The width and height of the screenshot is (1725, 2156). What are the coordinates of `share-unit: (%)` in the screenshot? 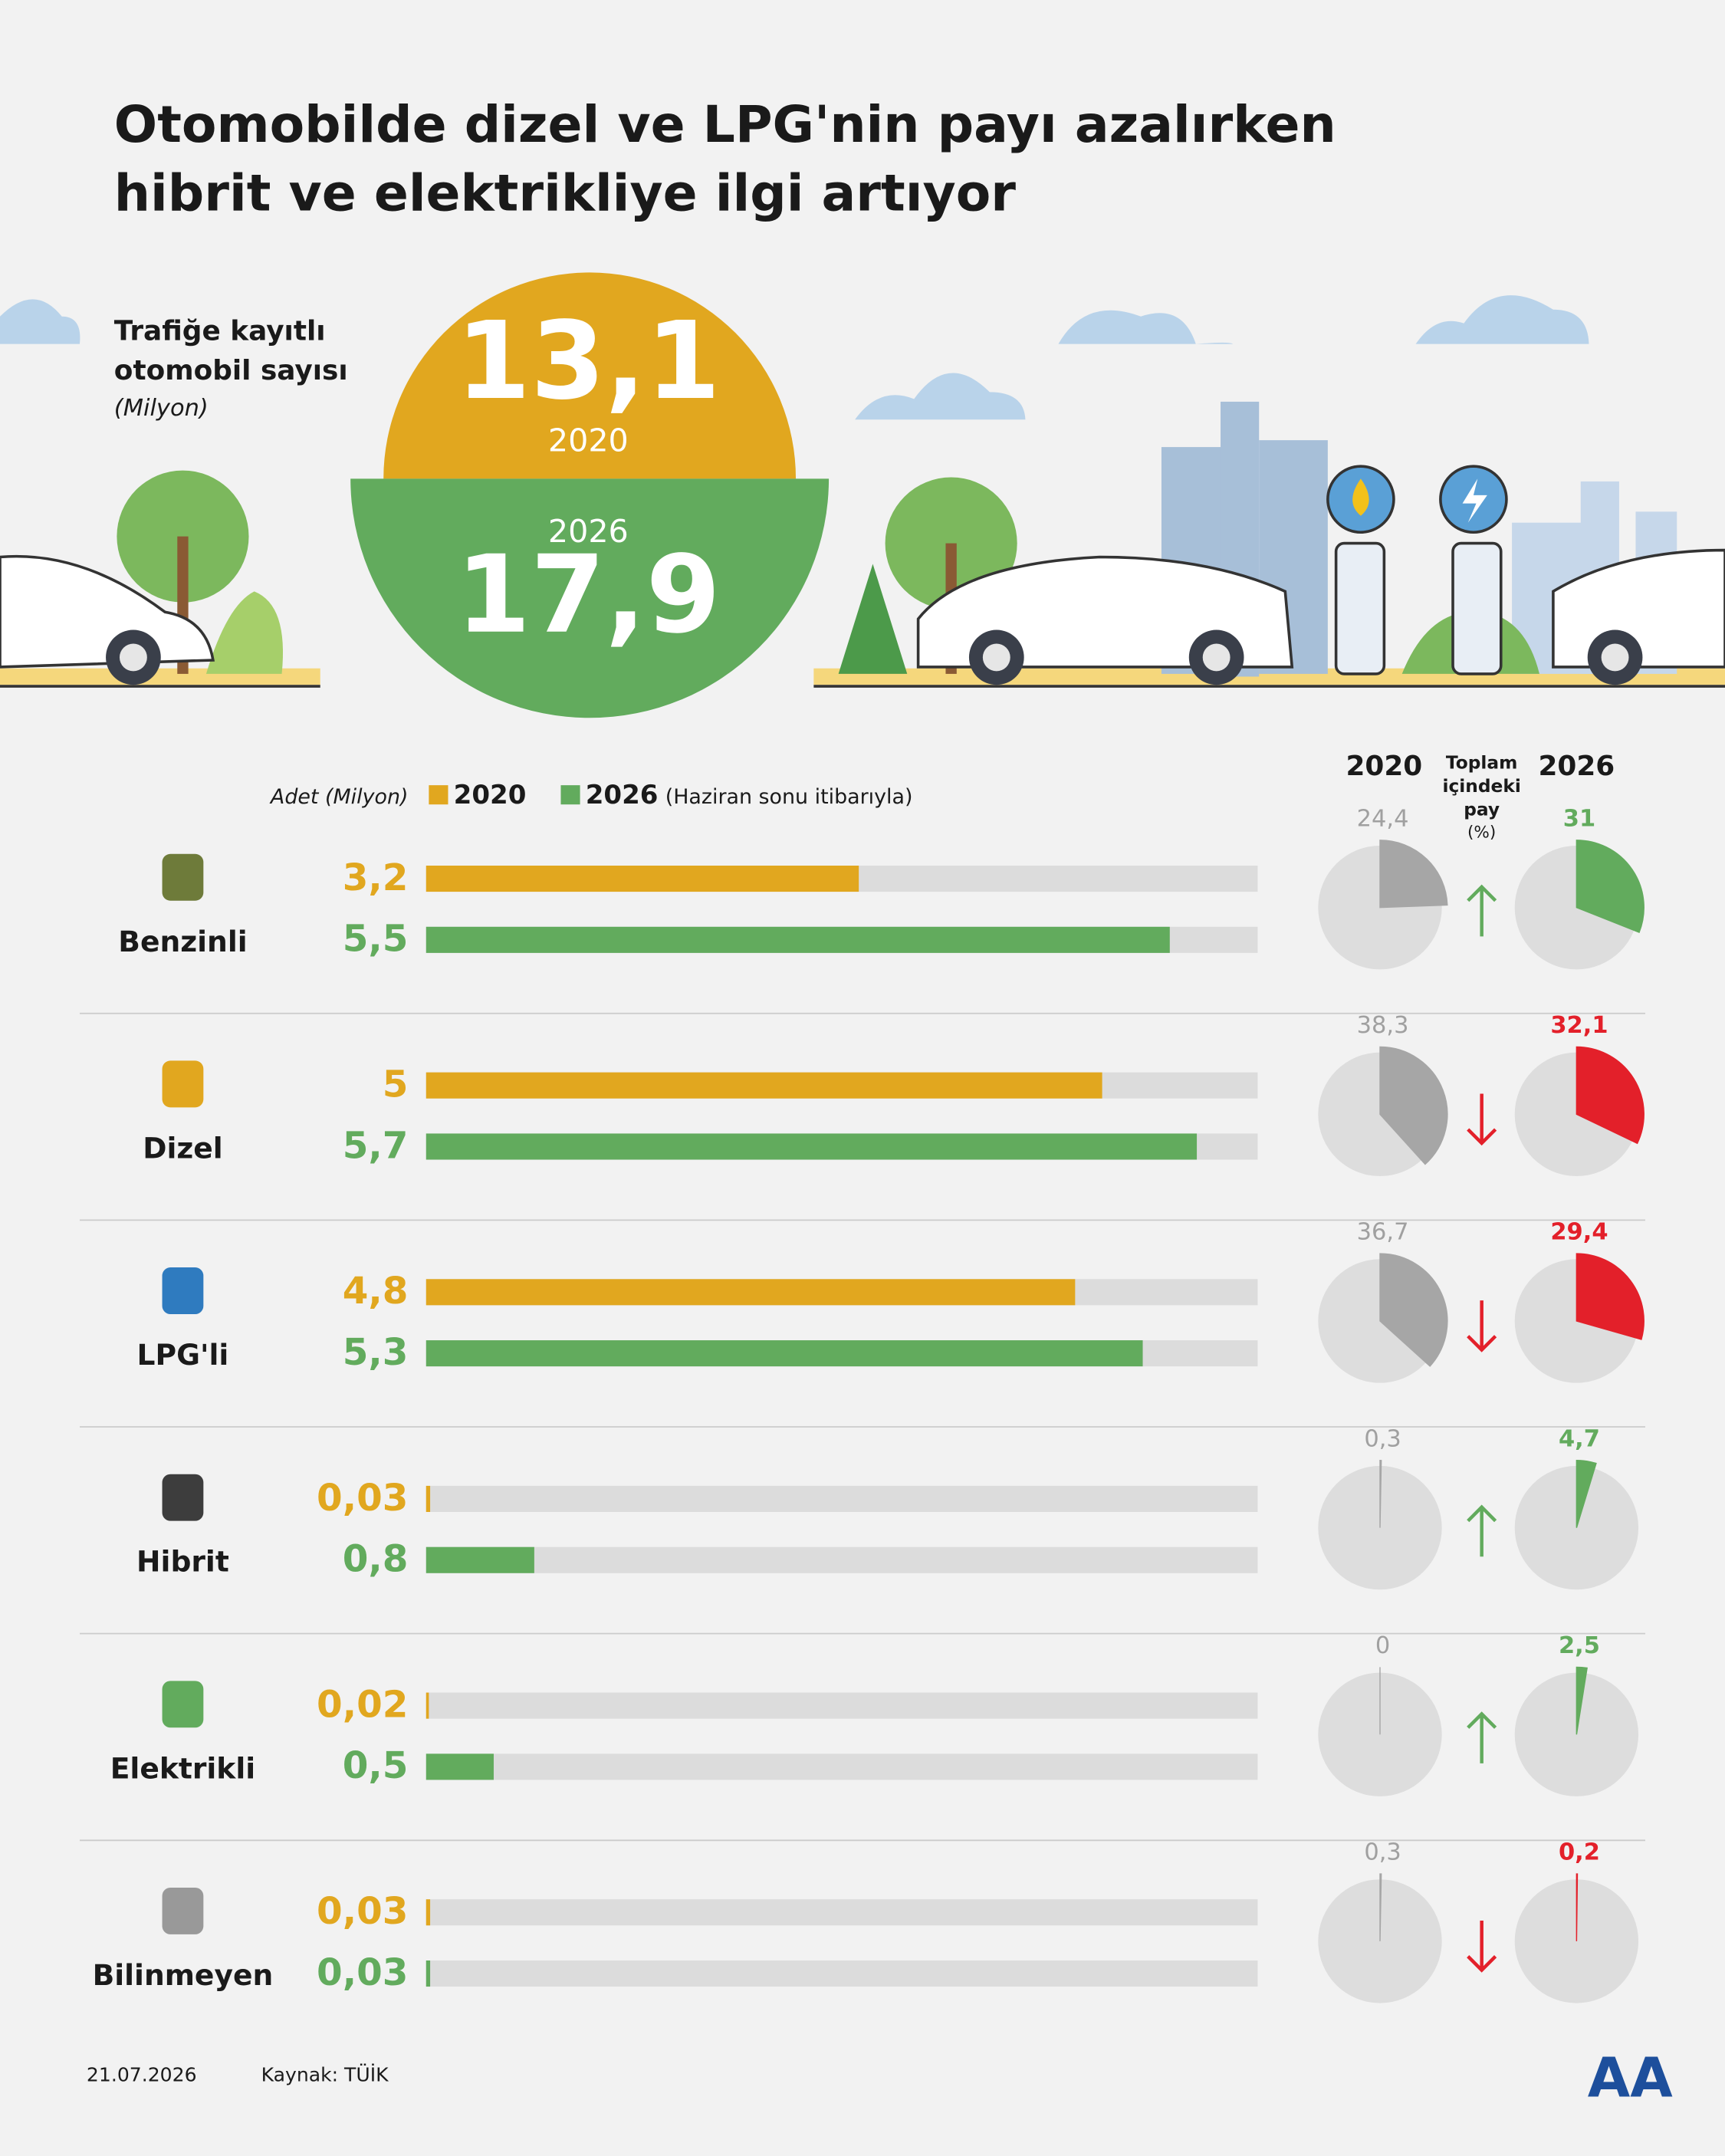 It's located at (1482, 832).